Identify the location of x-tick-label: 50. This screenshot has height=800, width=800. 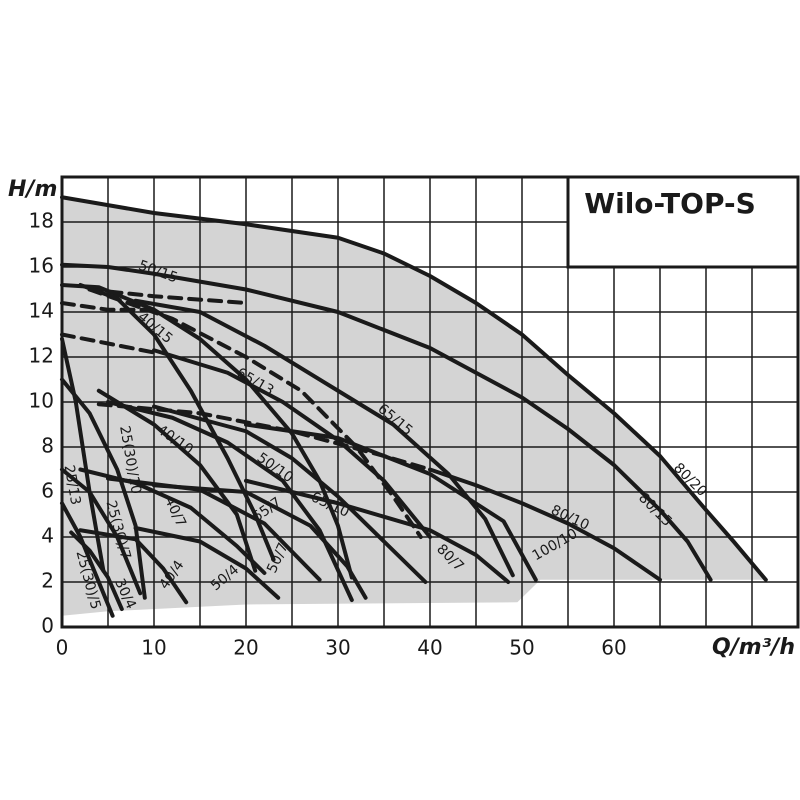
(521, 648).